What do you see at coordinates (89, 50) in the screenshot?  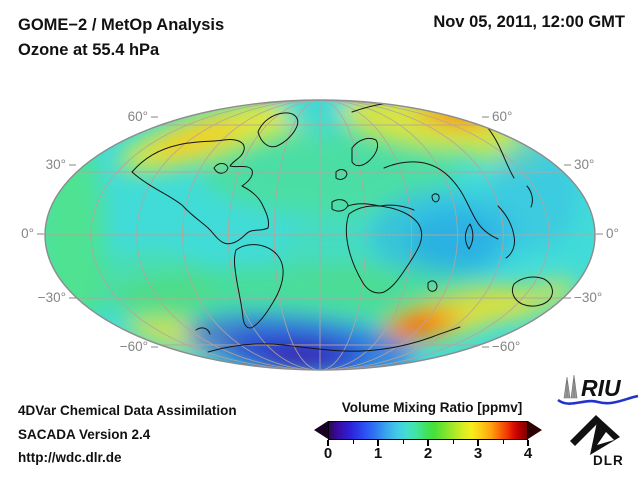 I see `title-line-2: Ozone at 55.4 hPa` at bounding box center [89, 50].